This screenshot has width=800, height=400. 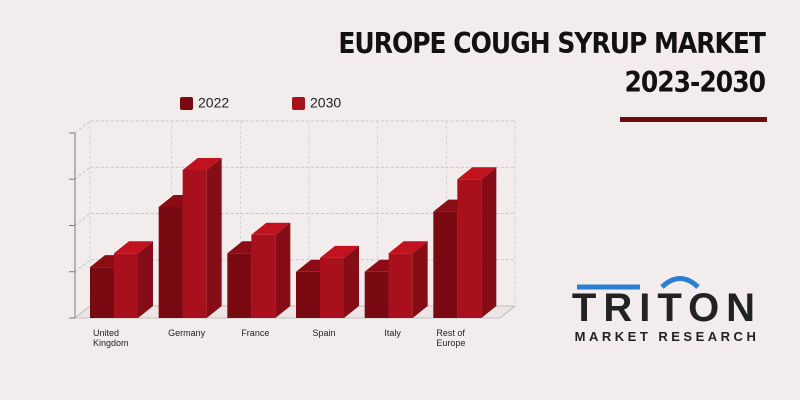 I want to click on chart-title: EUROPE COUGH SYRUP MARKET, so click(x=552, y=43).